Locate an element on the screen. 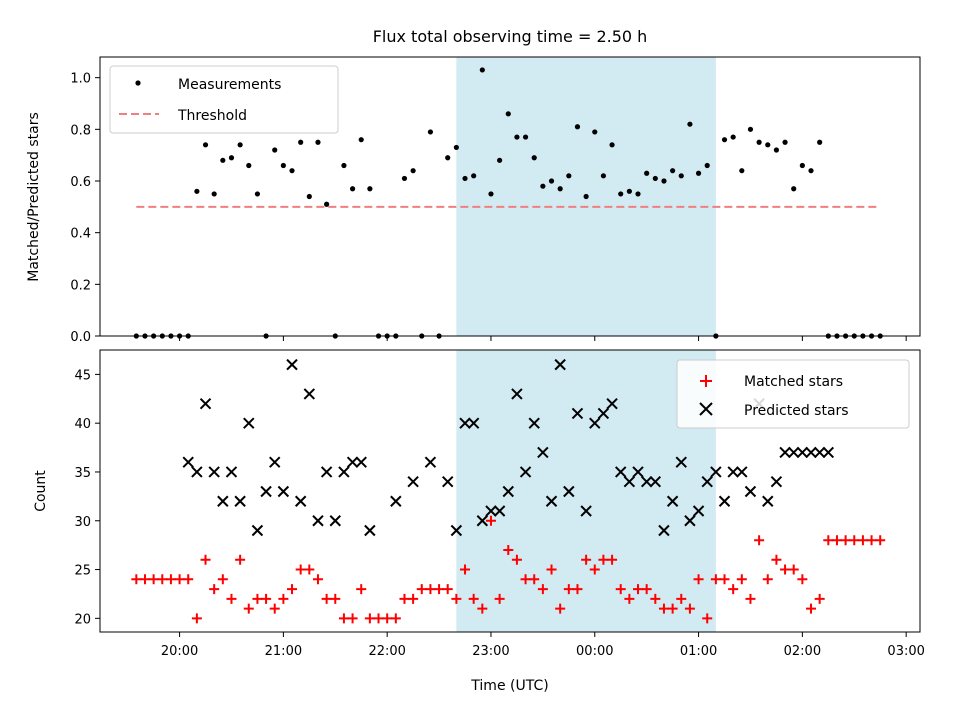 The image size is (960, 720). legend-measurements-marker is located at coordinates (138, 83).